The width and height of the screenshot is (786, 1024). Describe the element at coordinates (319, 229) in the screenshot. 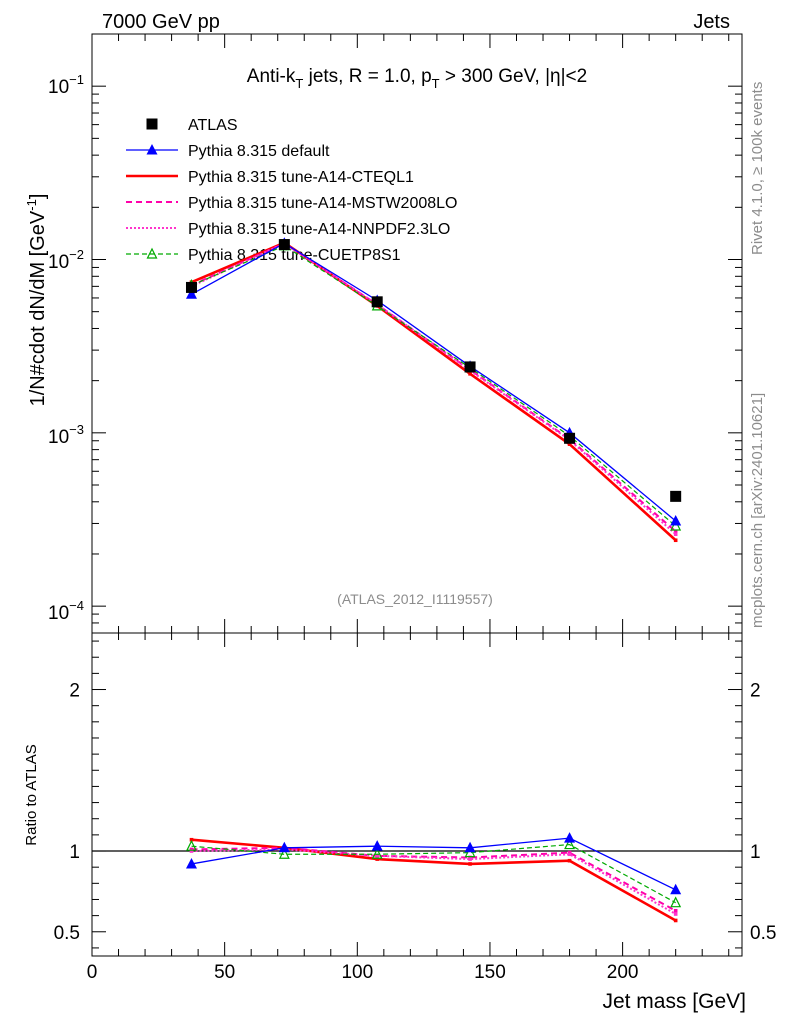

I see `legend-label: Pythia 8.315 tune-A14-NNPDF2.3LO` at that location.